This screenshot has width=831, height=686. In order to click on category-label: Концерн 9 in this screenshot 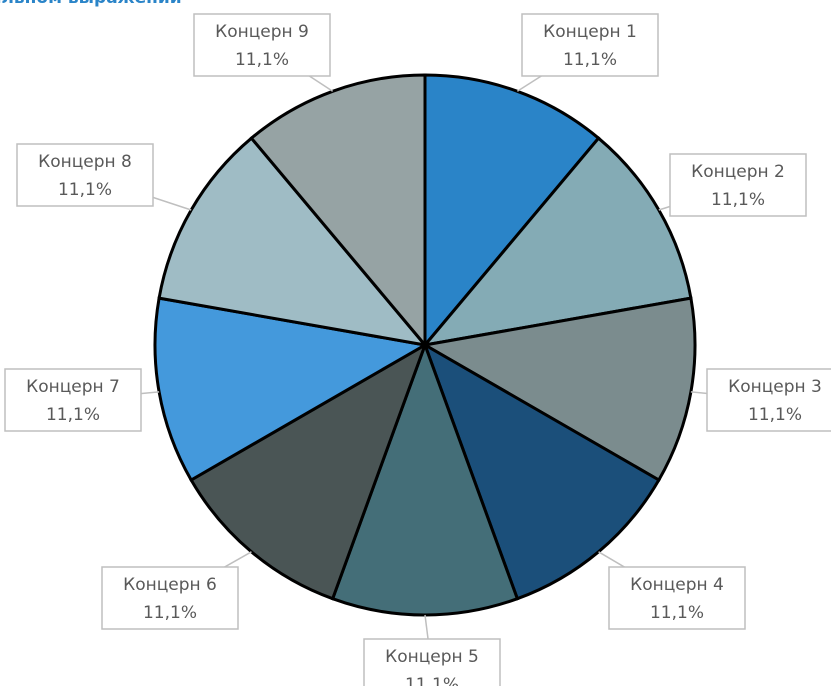, I will do `click(262, 32)`.